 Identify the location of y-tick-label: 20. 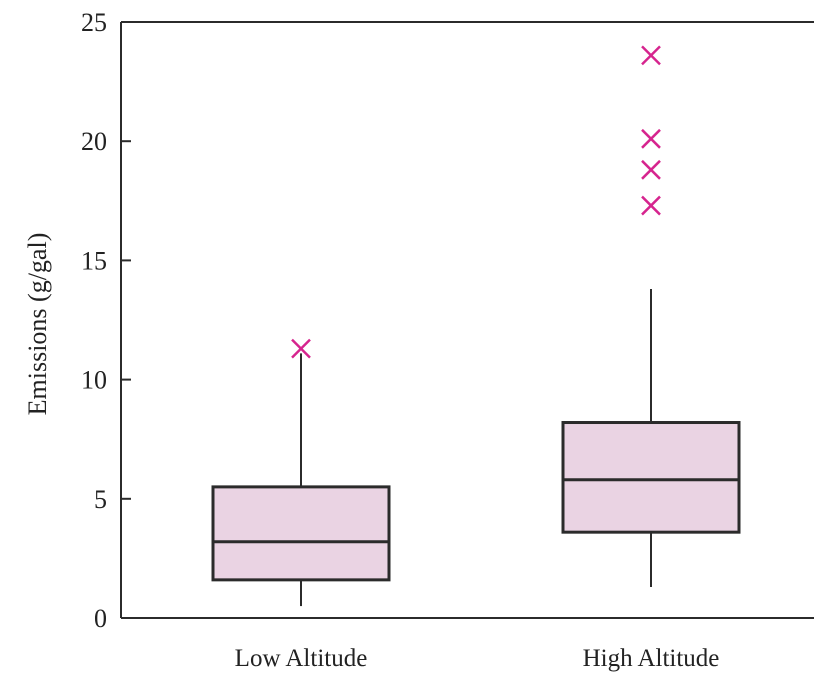
(94, 141).